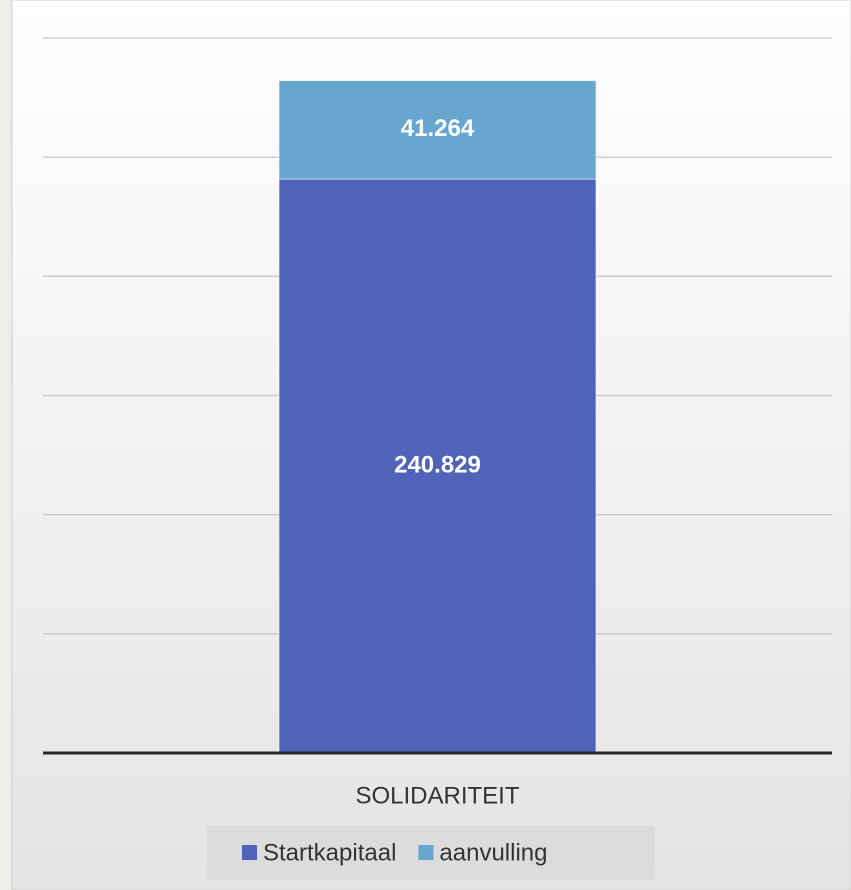  I want to click on legend-label: aanvulling, so click(493, 852).